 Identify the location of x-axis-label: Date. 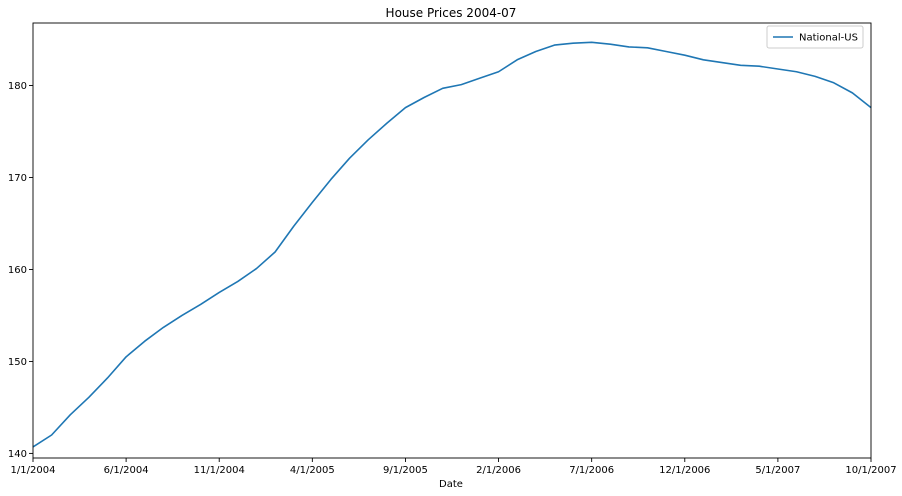
(451, 484).